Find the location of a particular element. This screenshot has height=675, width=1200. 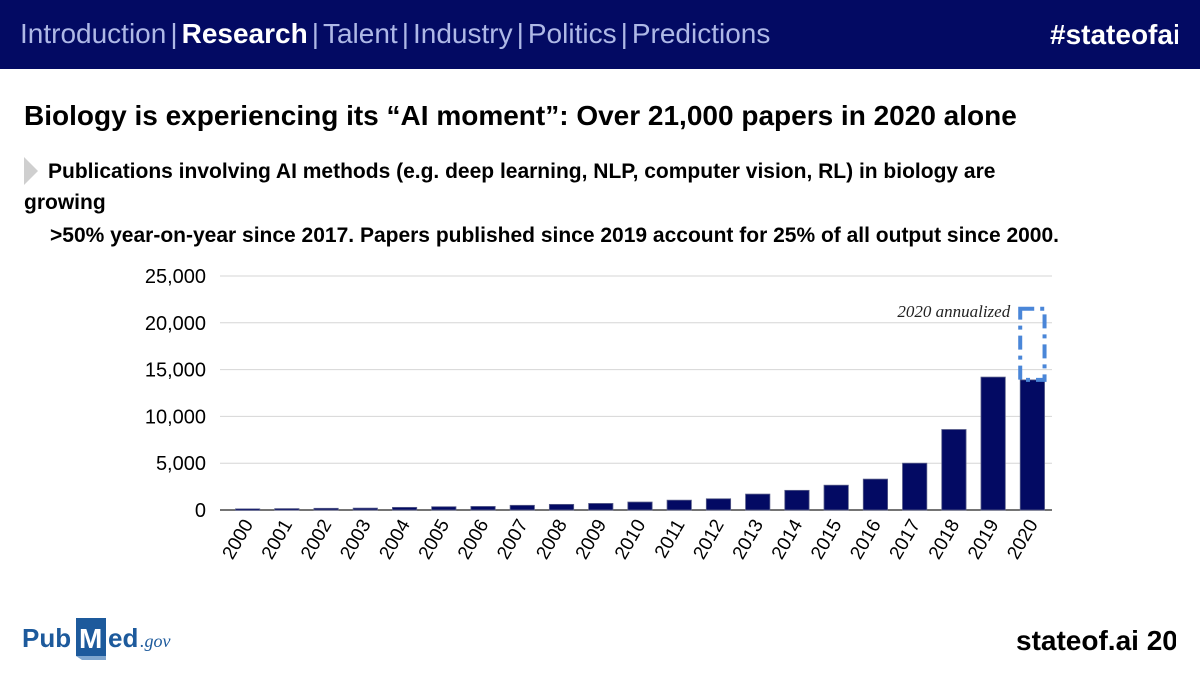

annualized-label: 2020 annualized is located at coordinates (953, 311).